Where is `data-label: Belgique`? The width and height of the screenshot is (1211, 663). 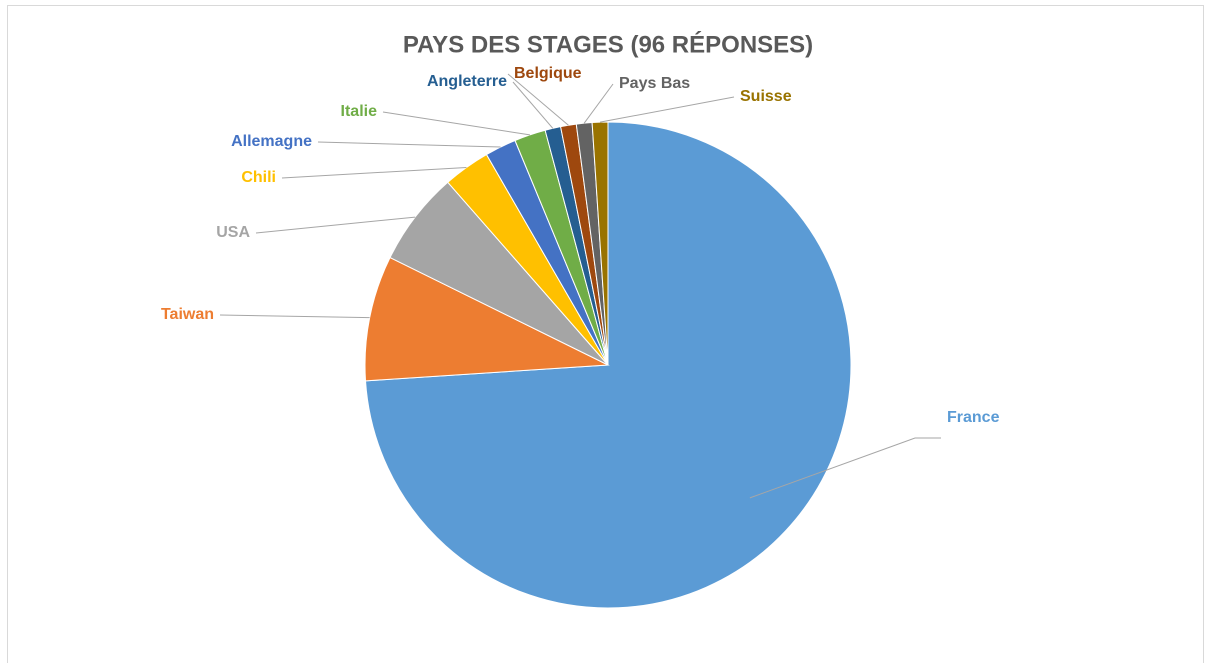 data-label: Belgique is located at coordinates (548, 73).